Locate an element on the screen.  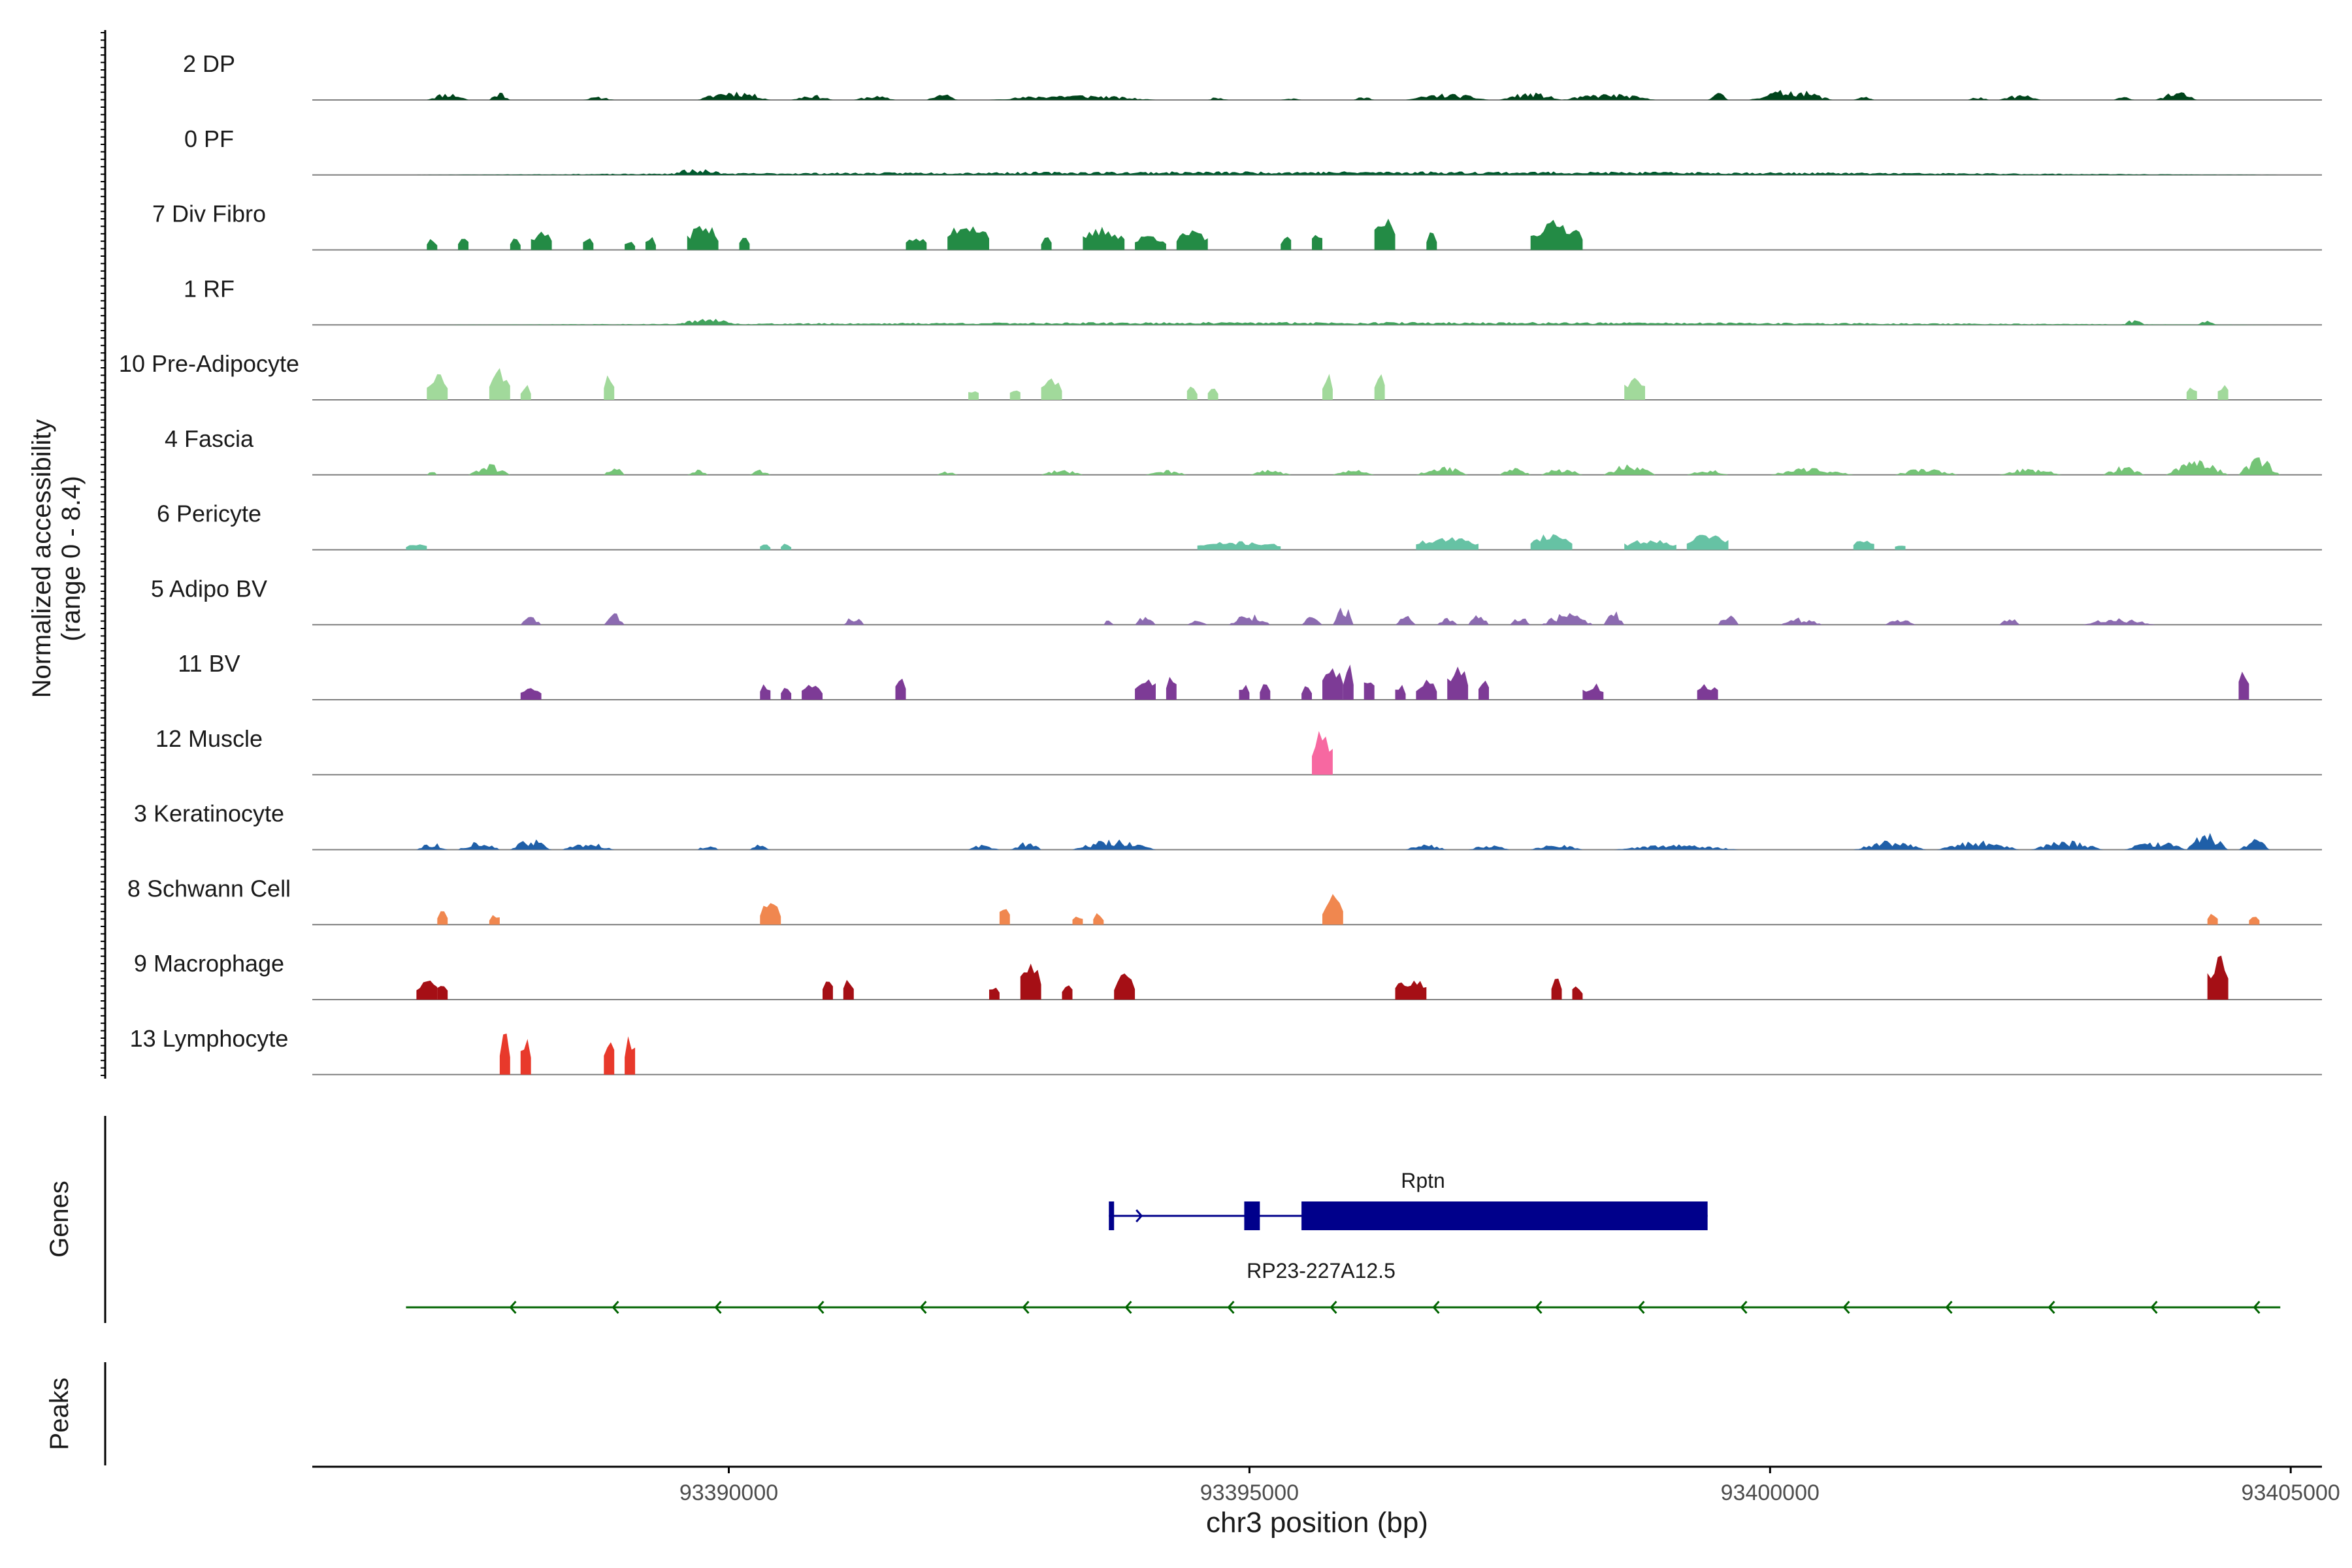
track-label: 4 Fascia is located at coordinates (209, 438).